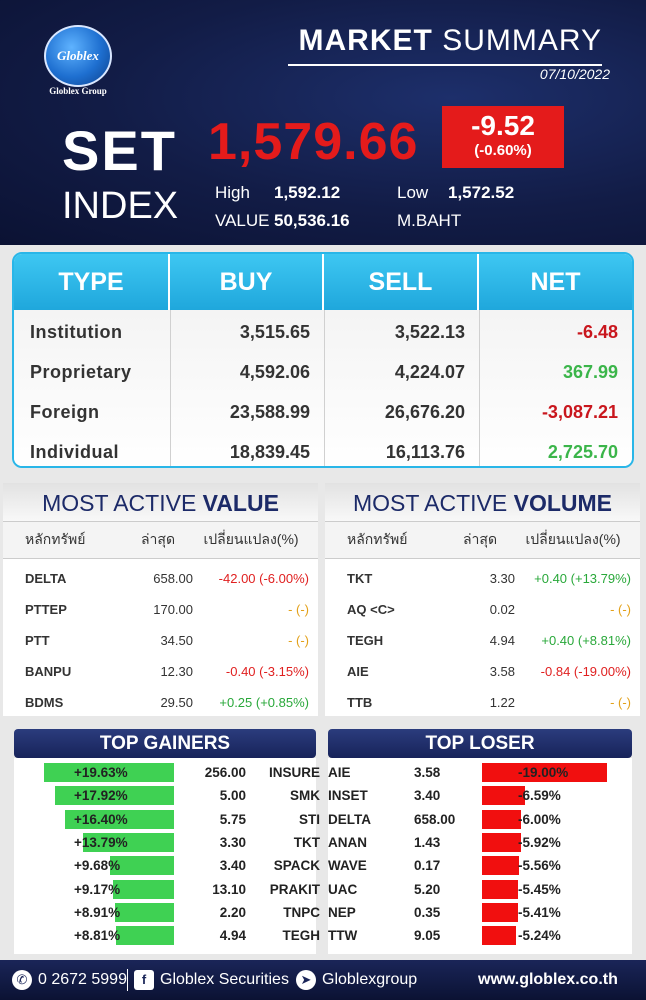  I want to click on loser-pct: -6.59%, so click(539, 796).